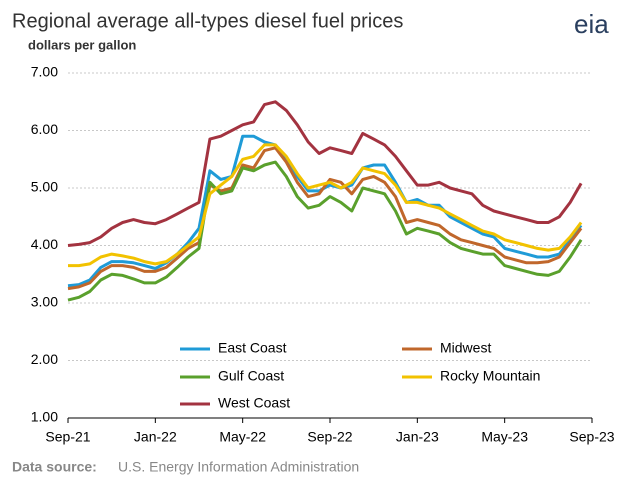  I want to click on x-tick-label: Jan-23, so click(417, 437).